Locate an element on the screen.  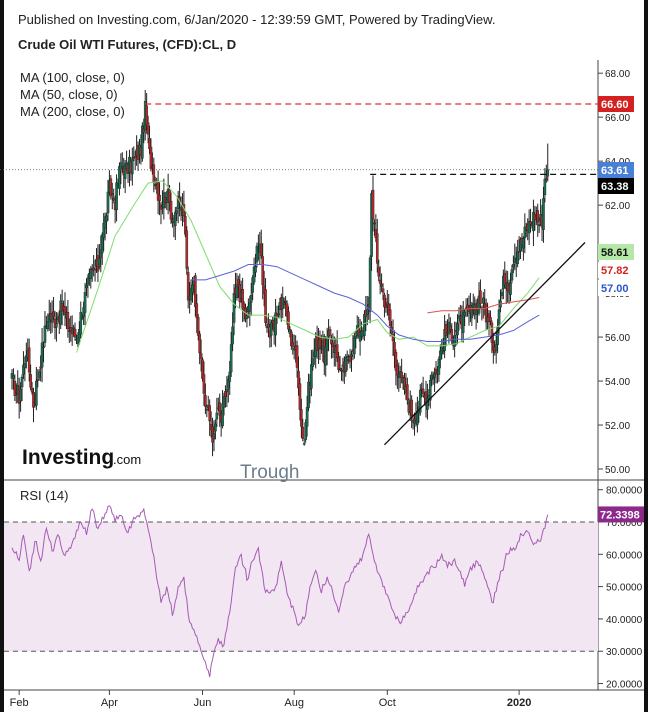
x-tick-label: Jun is located at coordinates (203, 703).